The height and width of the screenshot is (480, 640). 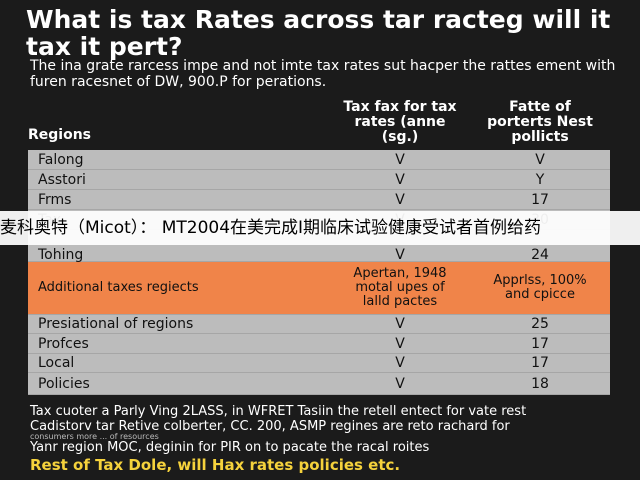 What do you see at coordinates (540, 324) in the screenshot?
I see `table-cell: 25` at bounding box center [540, 324].